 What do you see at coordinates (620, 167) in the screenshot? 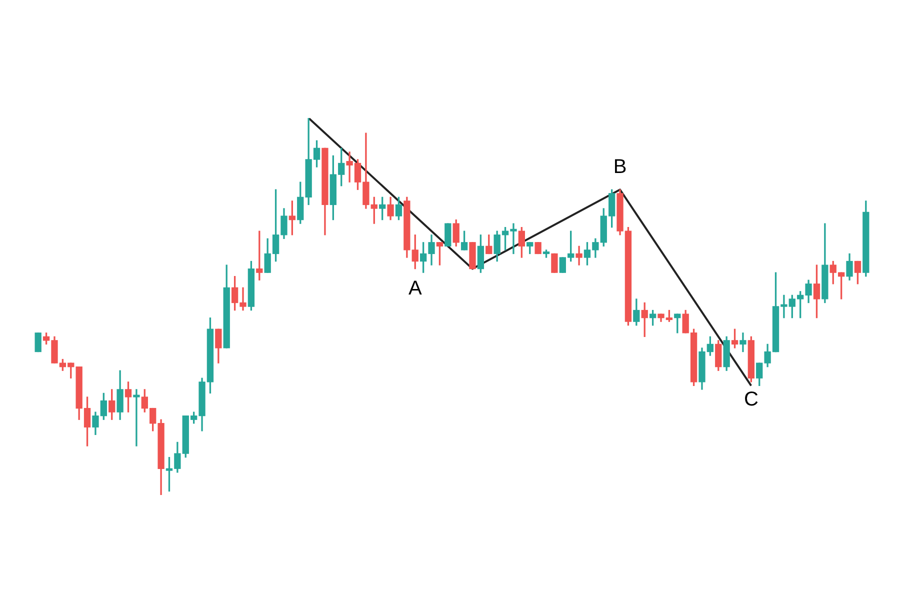
I see `annotation: B` at bounding box center [620, 167].